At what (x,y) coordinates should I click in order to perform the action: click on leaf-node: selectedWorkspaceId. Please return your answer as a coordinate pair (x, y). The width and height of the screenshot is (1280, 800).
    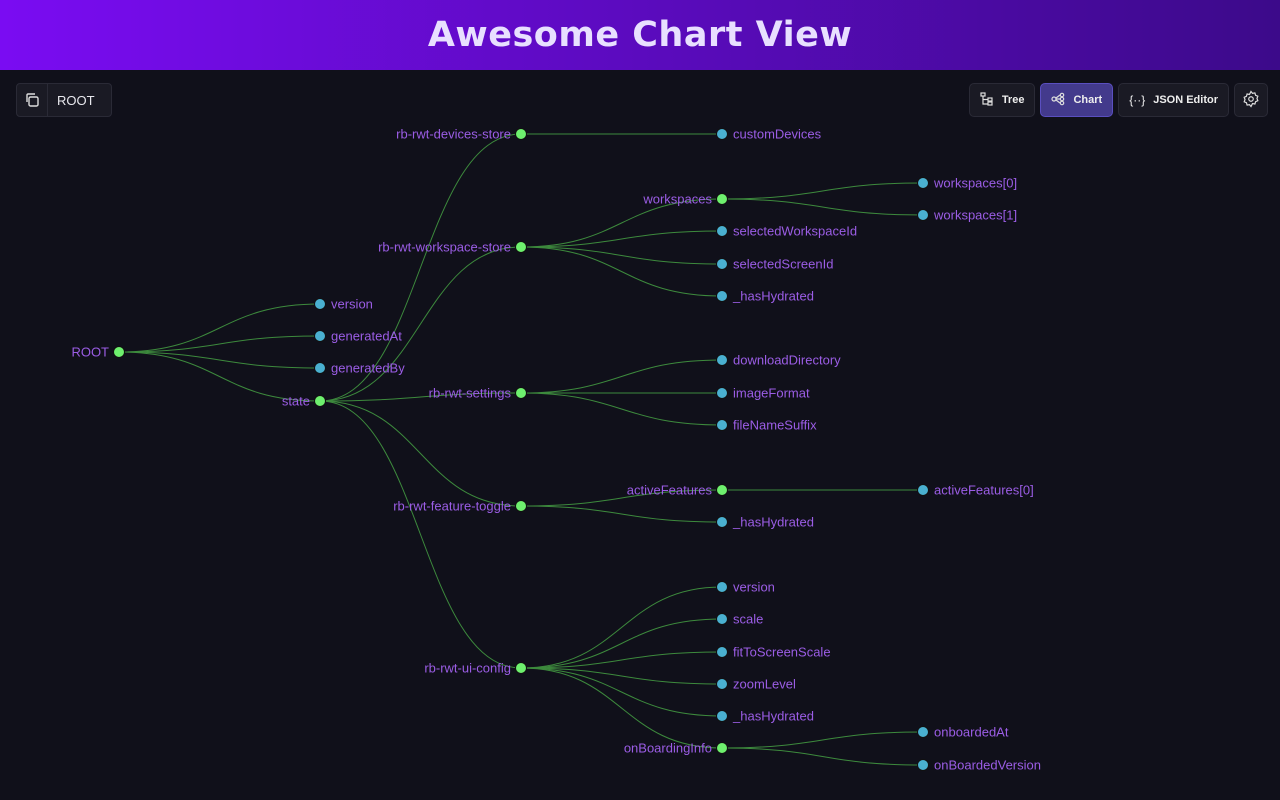
    Looking at the image, I should click on (787, 231).